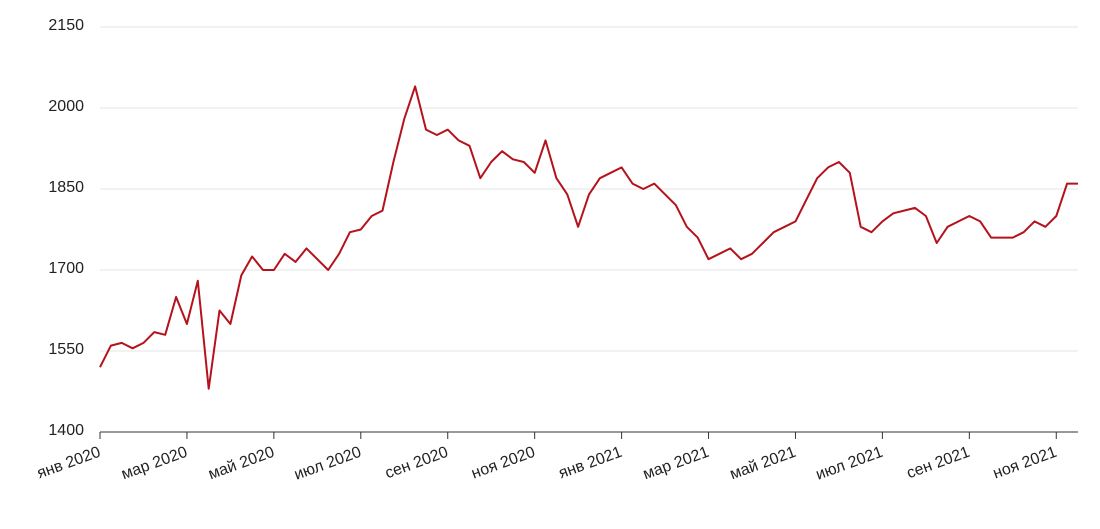 The width and height of the screenshot is (1100, 529). I want to click on x-tick-label: сен 2021, so click(939, 463).